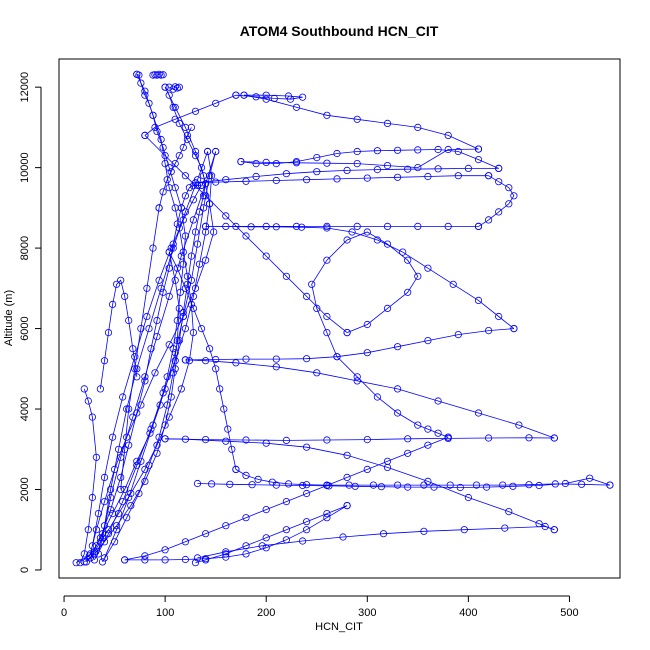 This screenshot has height=650, width=650. What do you see at coordinates (25, 328) in the screenshot?
I see `y-tick-label: 6000` at bounding box center [25, 328].